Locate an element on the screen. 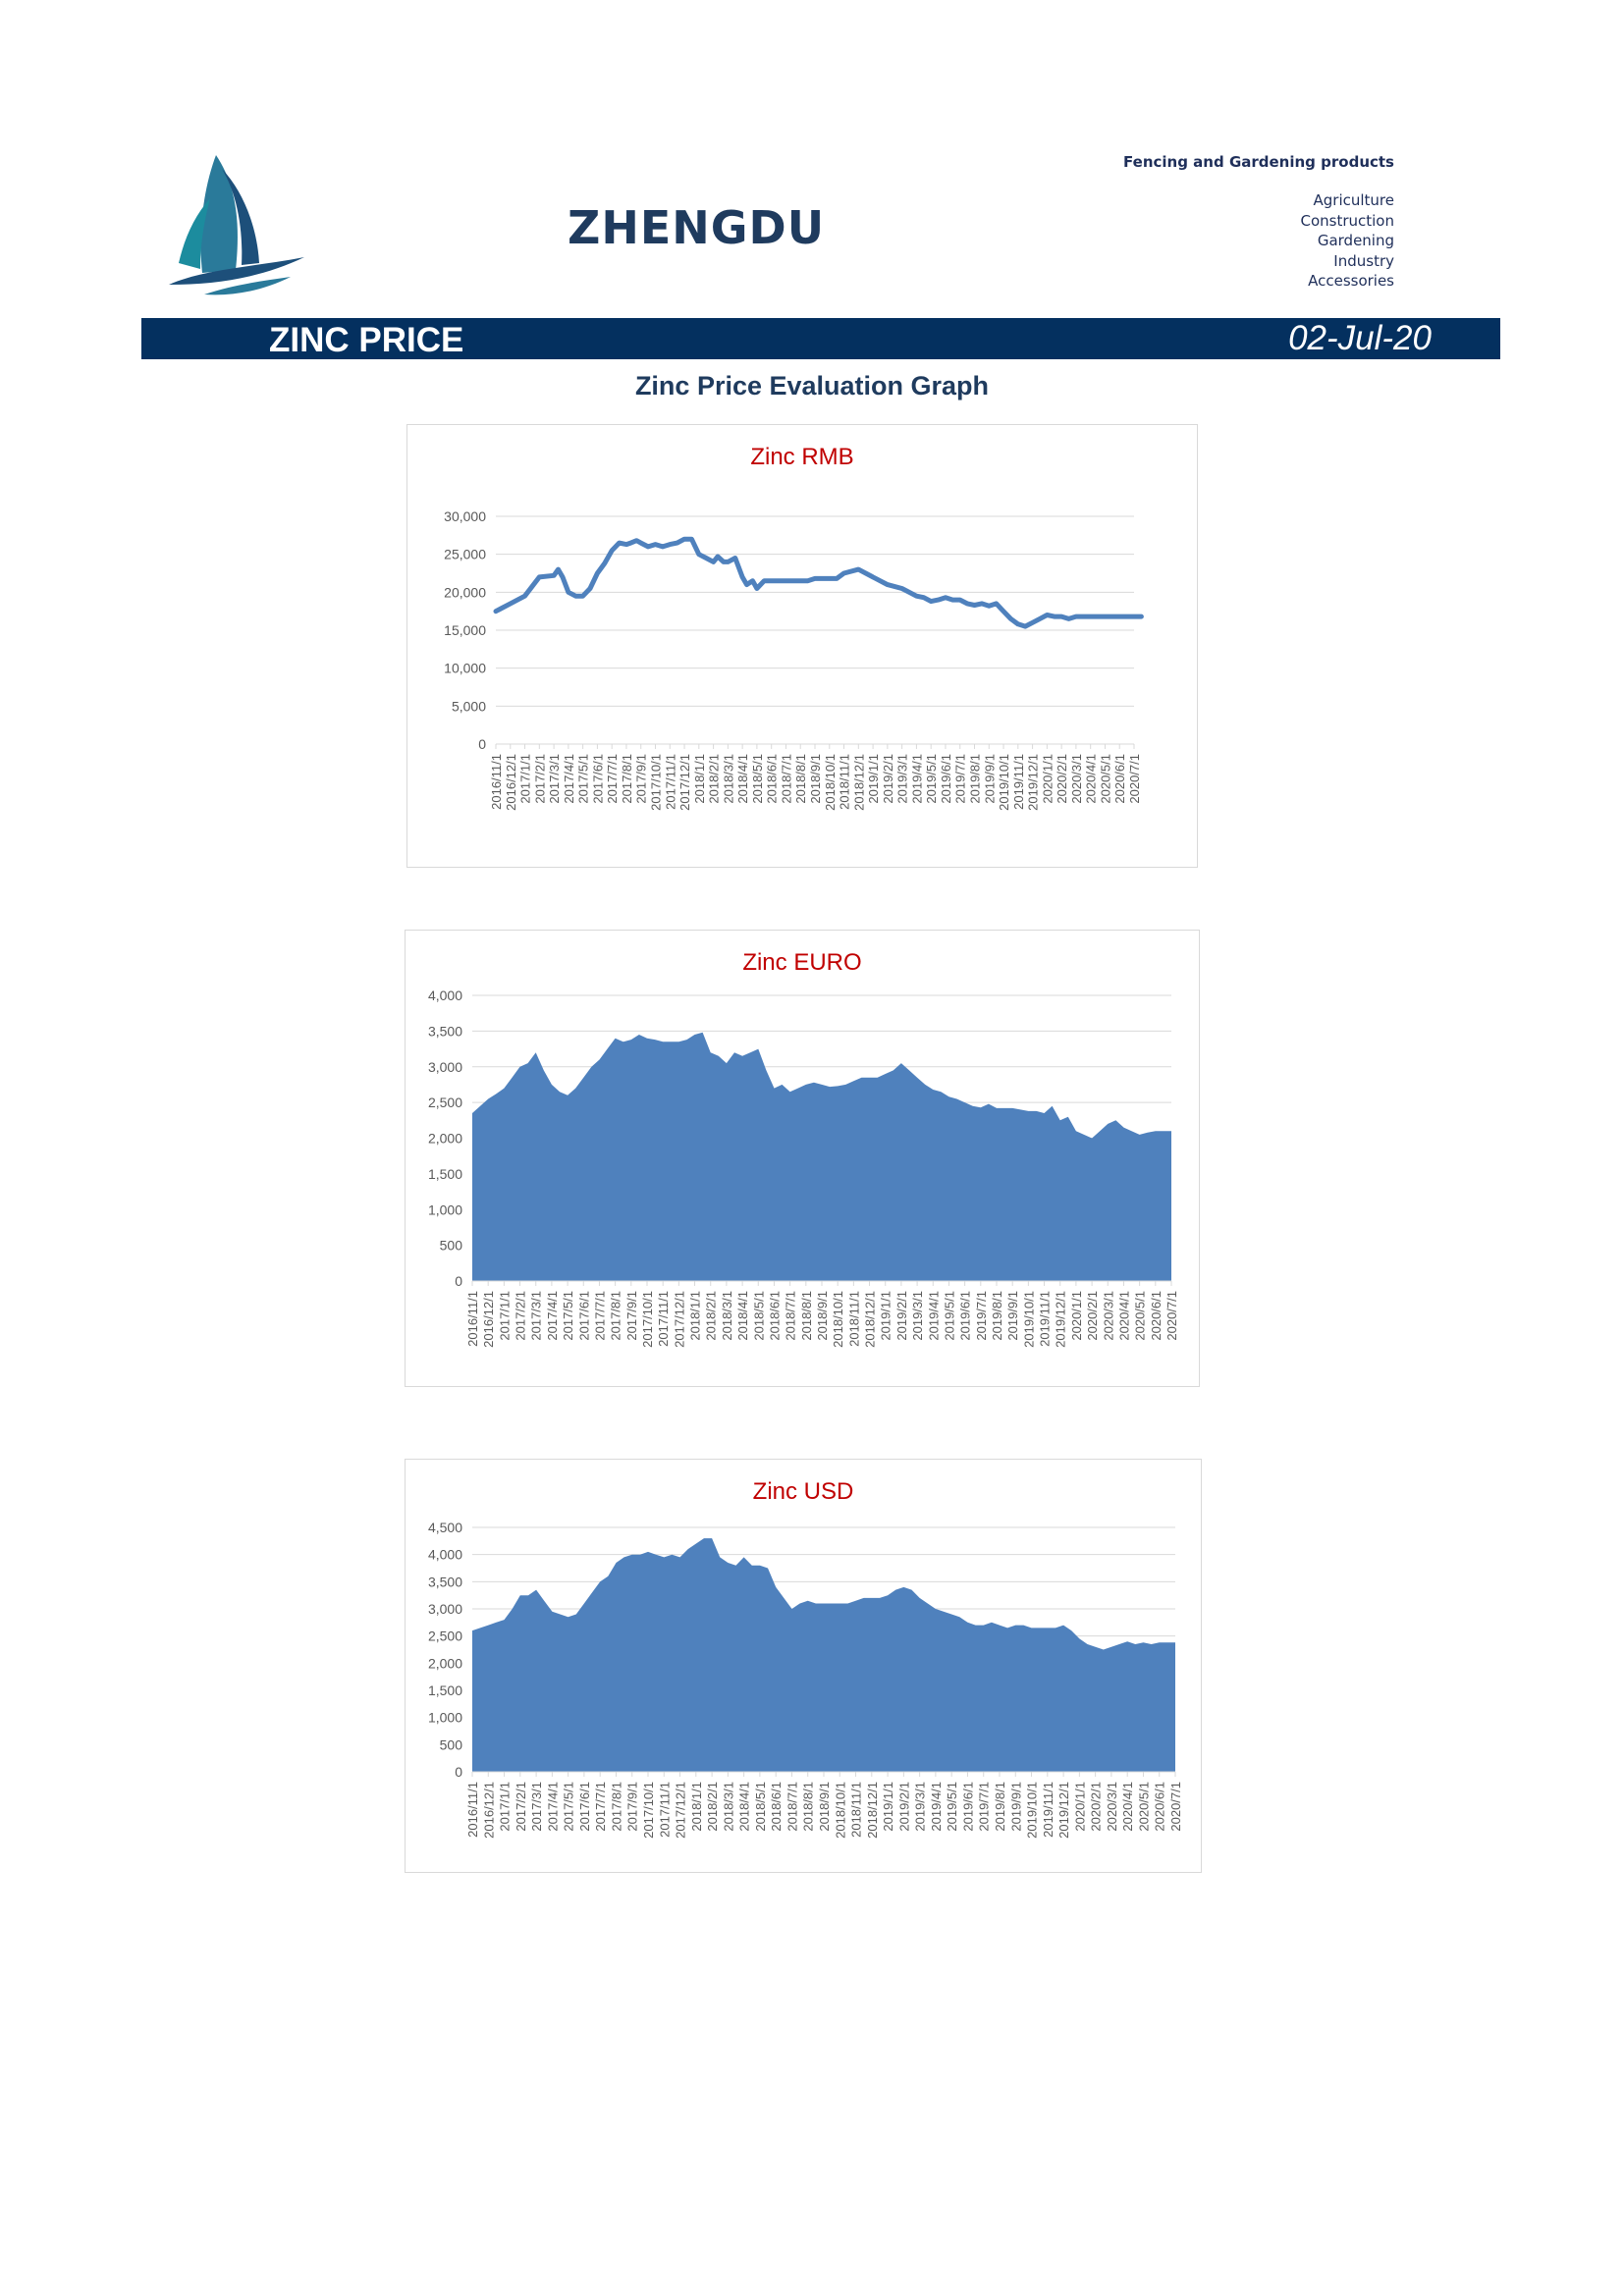 The height and width of the screenshot is (2296, 1624). x-tick-label-rmb-42: 2020/5/1 is located at coordinates (1105, 779).